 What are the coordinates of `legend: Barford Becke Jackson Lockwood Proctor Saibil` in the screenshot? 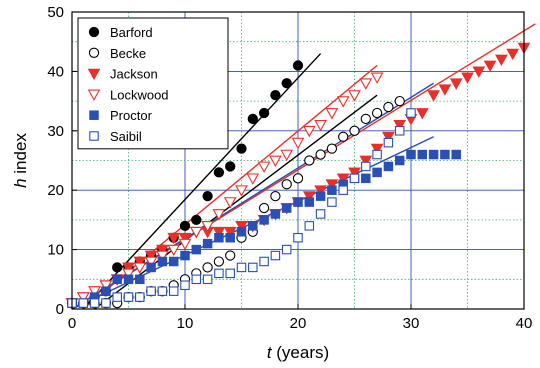 It's located at (153, 83).